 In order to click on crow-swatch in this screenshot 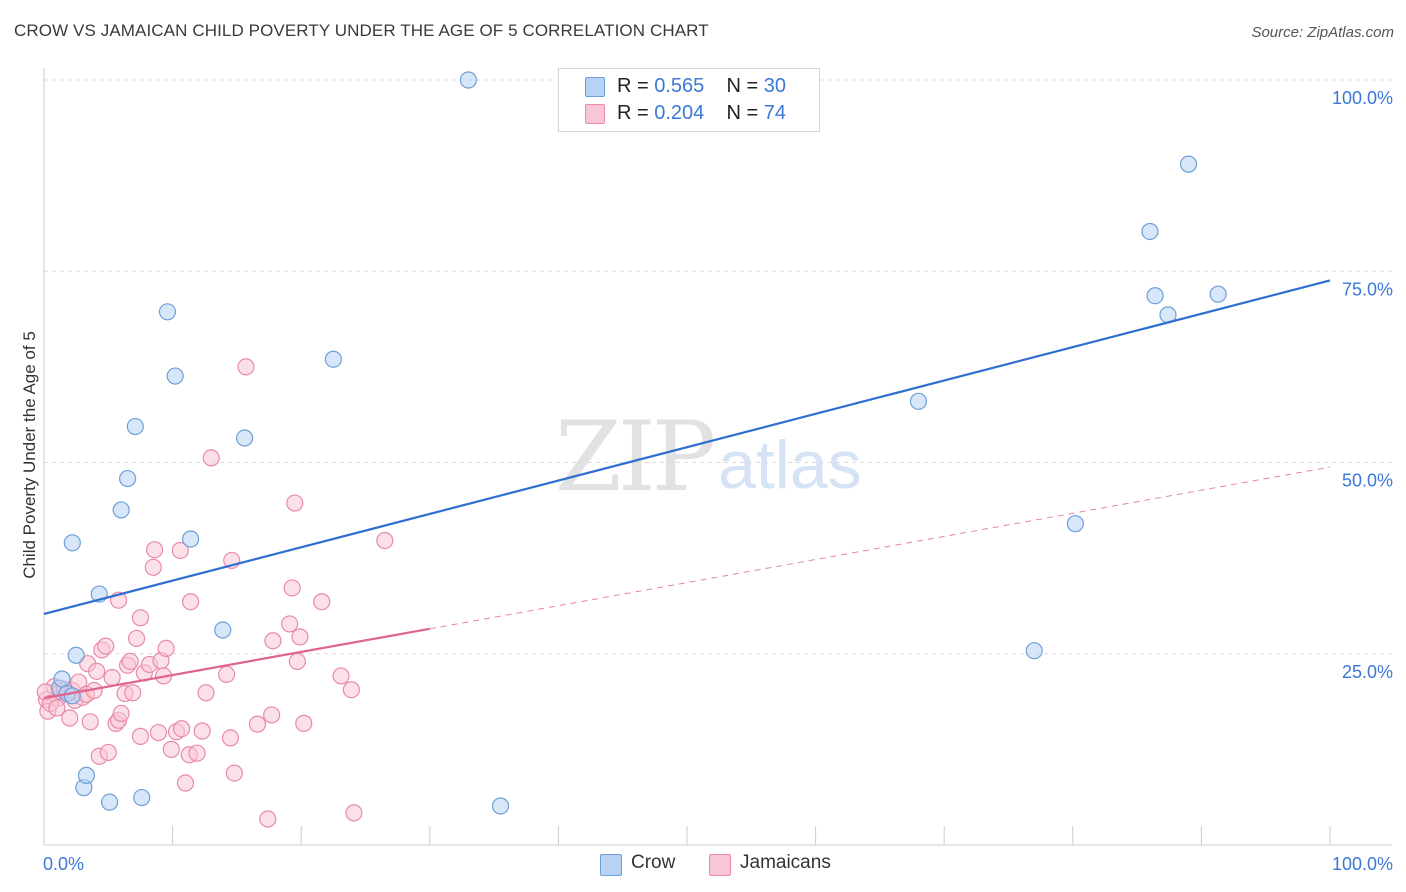, I will do `click(595, 87)`.